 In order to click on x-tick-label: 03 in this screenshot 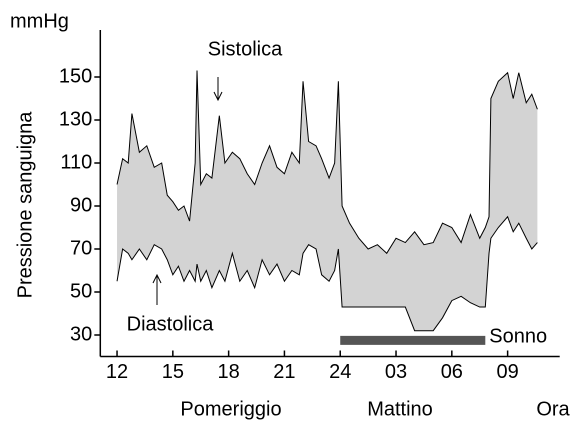, I will do `click(396, 372)`.